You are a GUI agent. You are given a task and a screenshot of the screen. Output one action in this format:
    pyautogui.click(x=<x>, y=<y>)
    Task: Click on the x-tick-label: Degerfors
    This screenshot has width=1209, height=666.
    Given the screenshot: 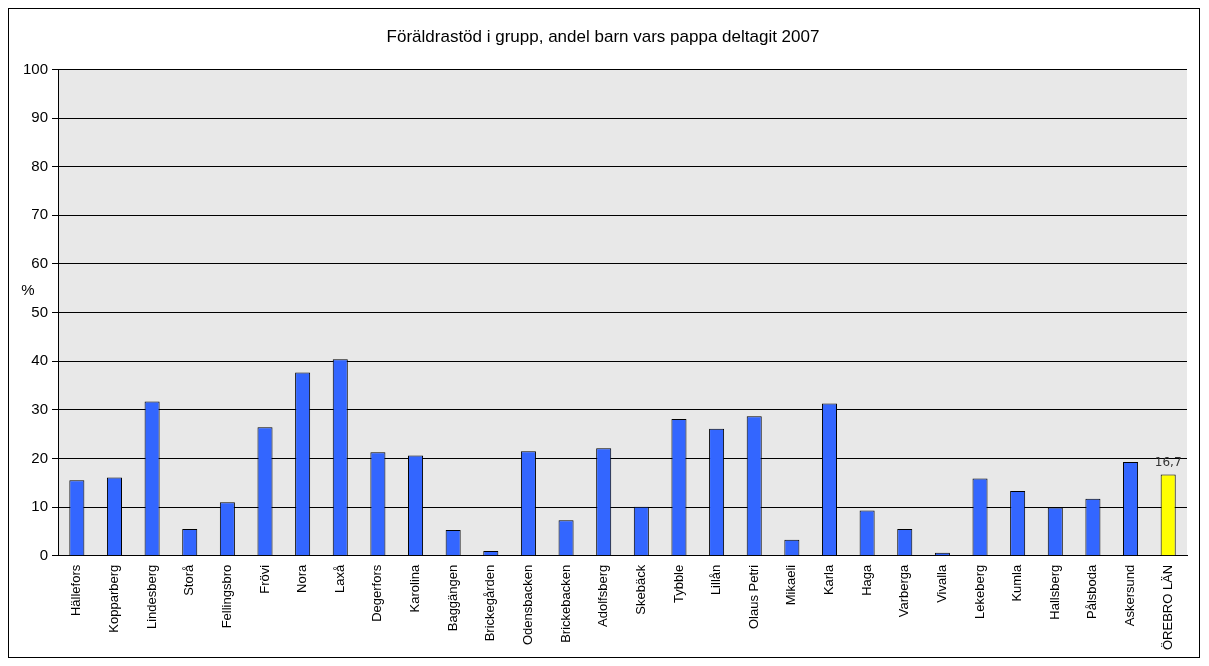 What is the action you would take?
    pyautogui.click(x=377, y=593)
    